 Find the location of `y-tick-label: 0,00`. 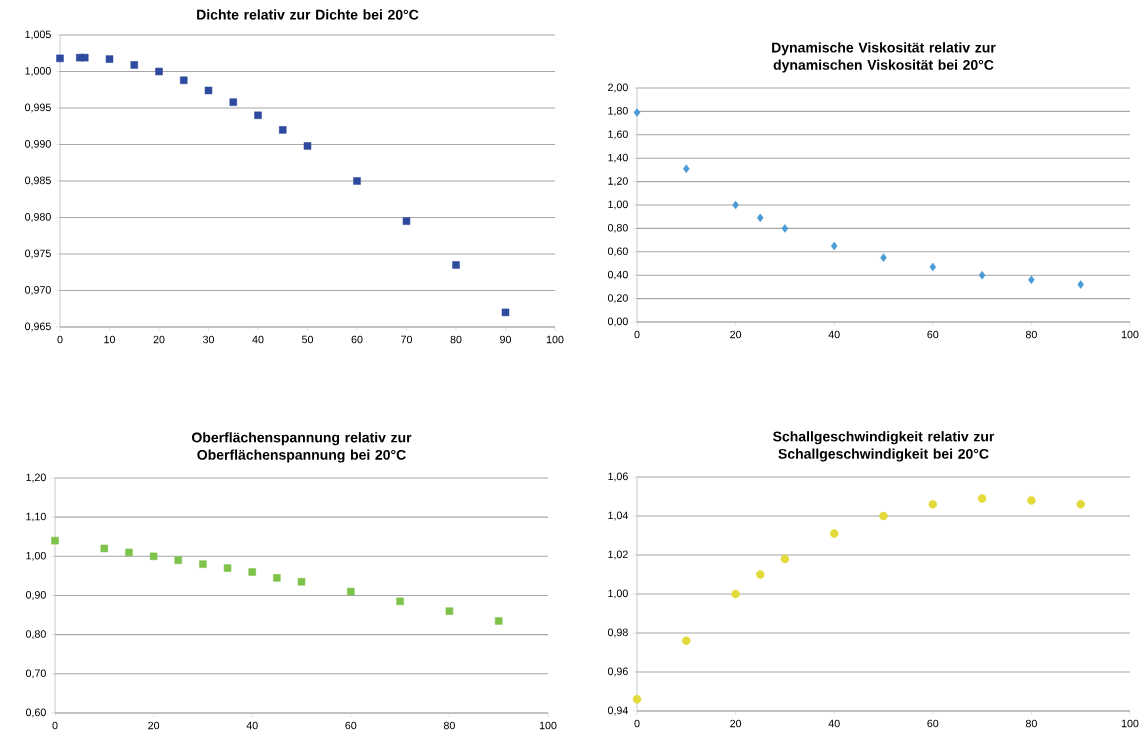

y-tick-label: 0,00 is located at coordinates (617, 322).